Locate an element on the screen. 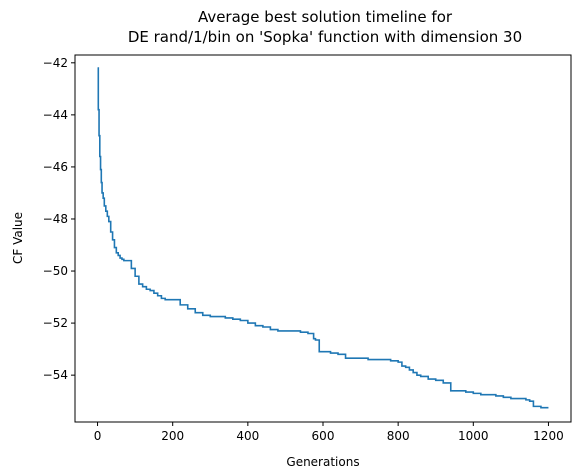 The width and height of the screenshot is (574, 476). y-axis-ticks: −54 −52 −50 −48 −46 −44 −42 is located at coordinates (59, 219).